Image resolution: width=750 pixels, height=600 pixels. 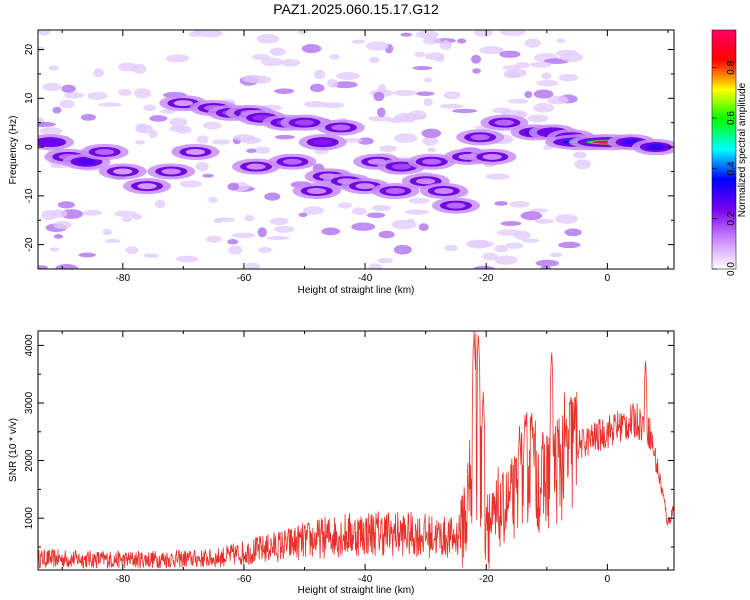 I want to click on y-tick-label: -10, so click(x=29, y=195).